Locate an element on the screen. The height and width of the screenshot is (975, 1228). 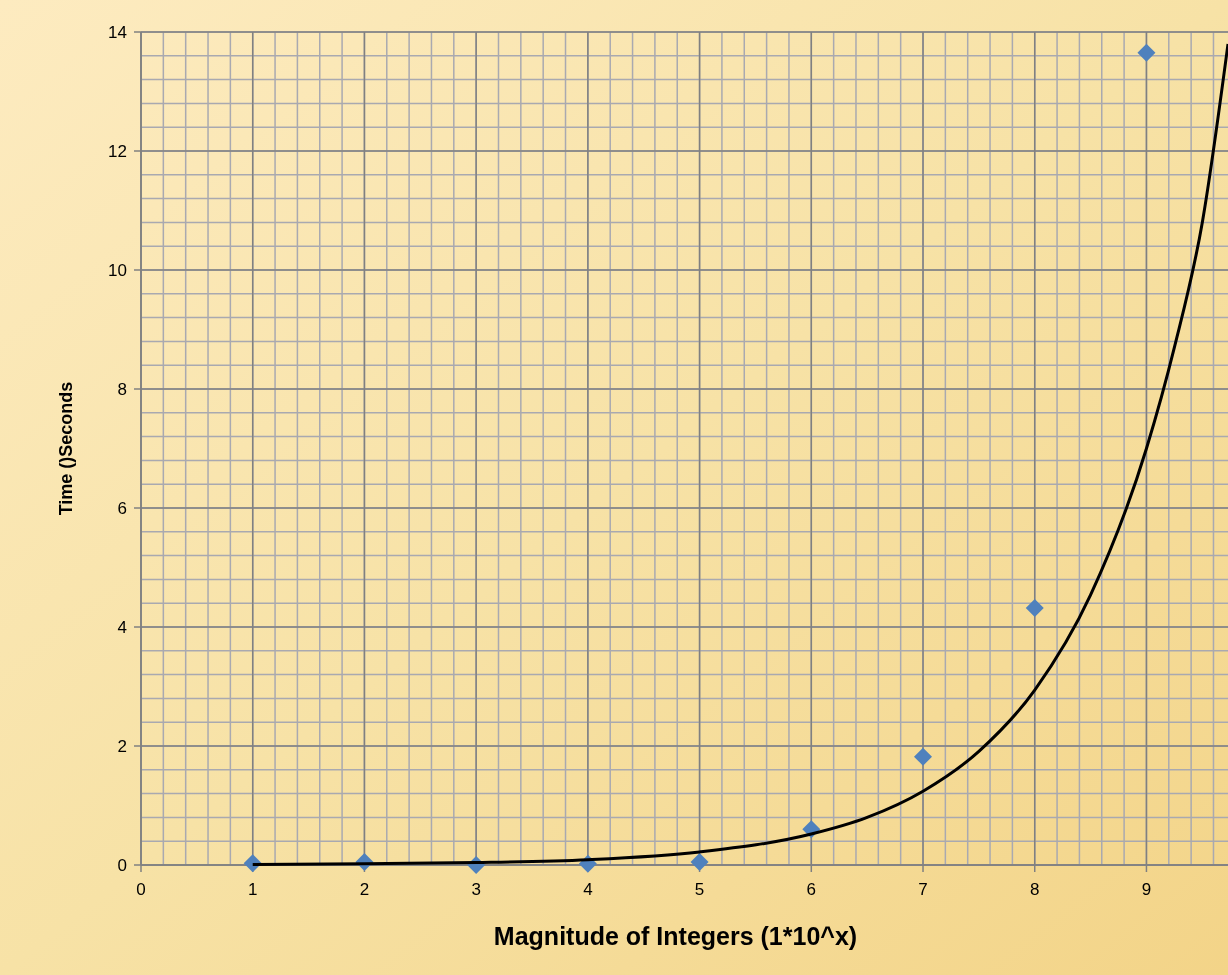
y-tick-label: 0 is located at coordinates (122, 865).